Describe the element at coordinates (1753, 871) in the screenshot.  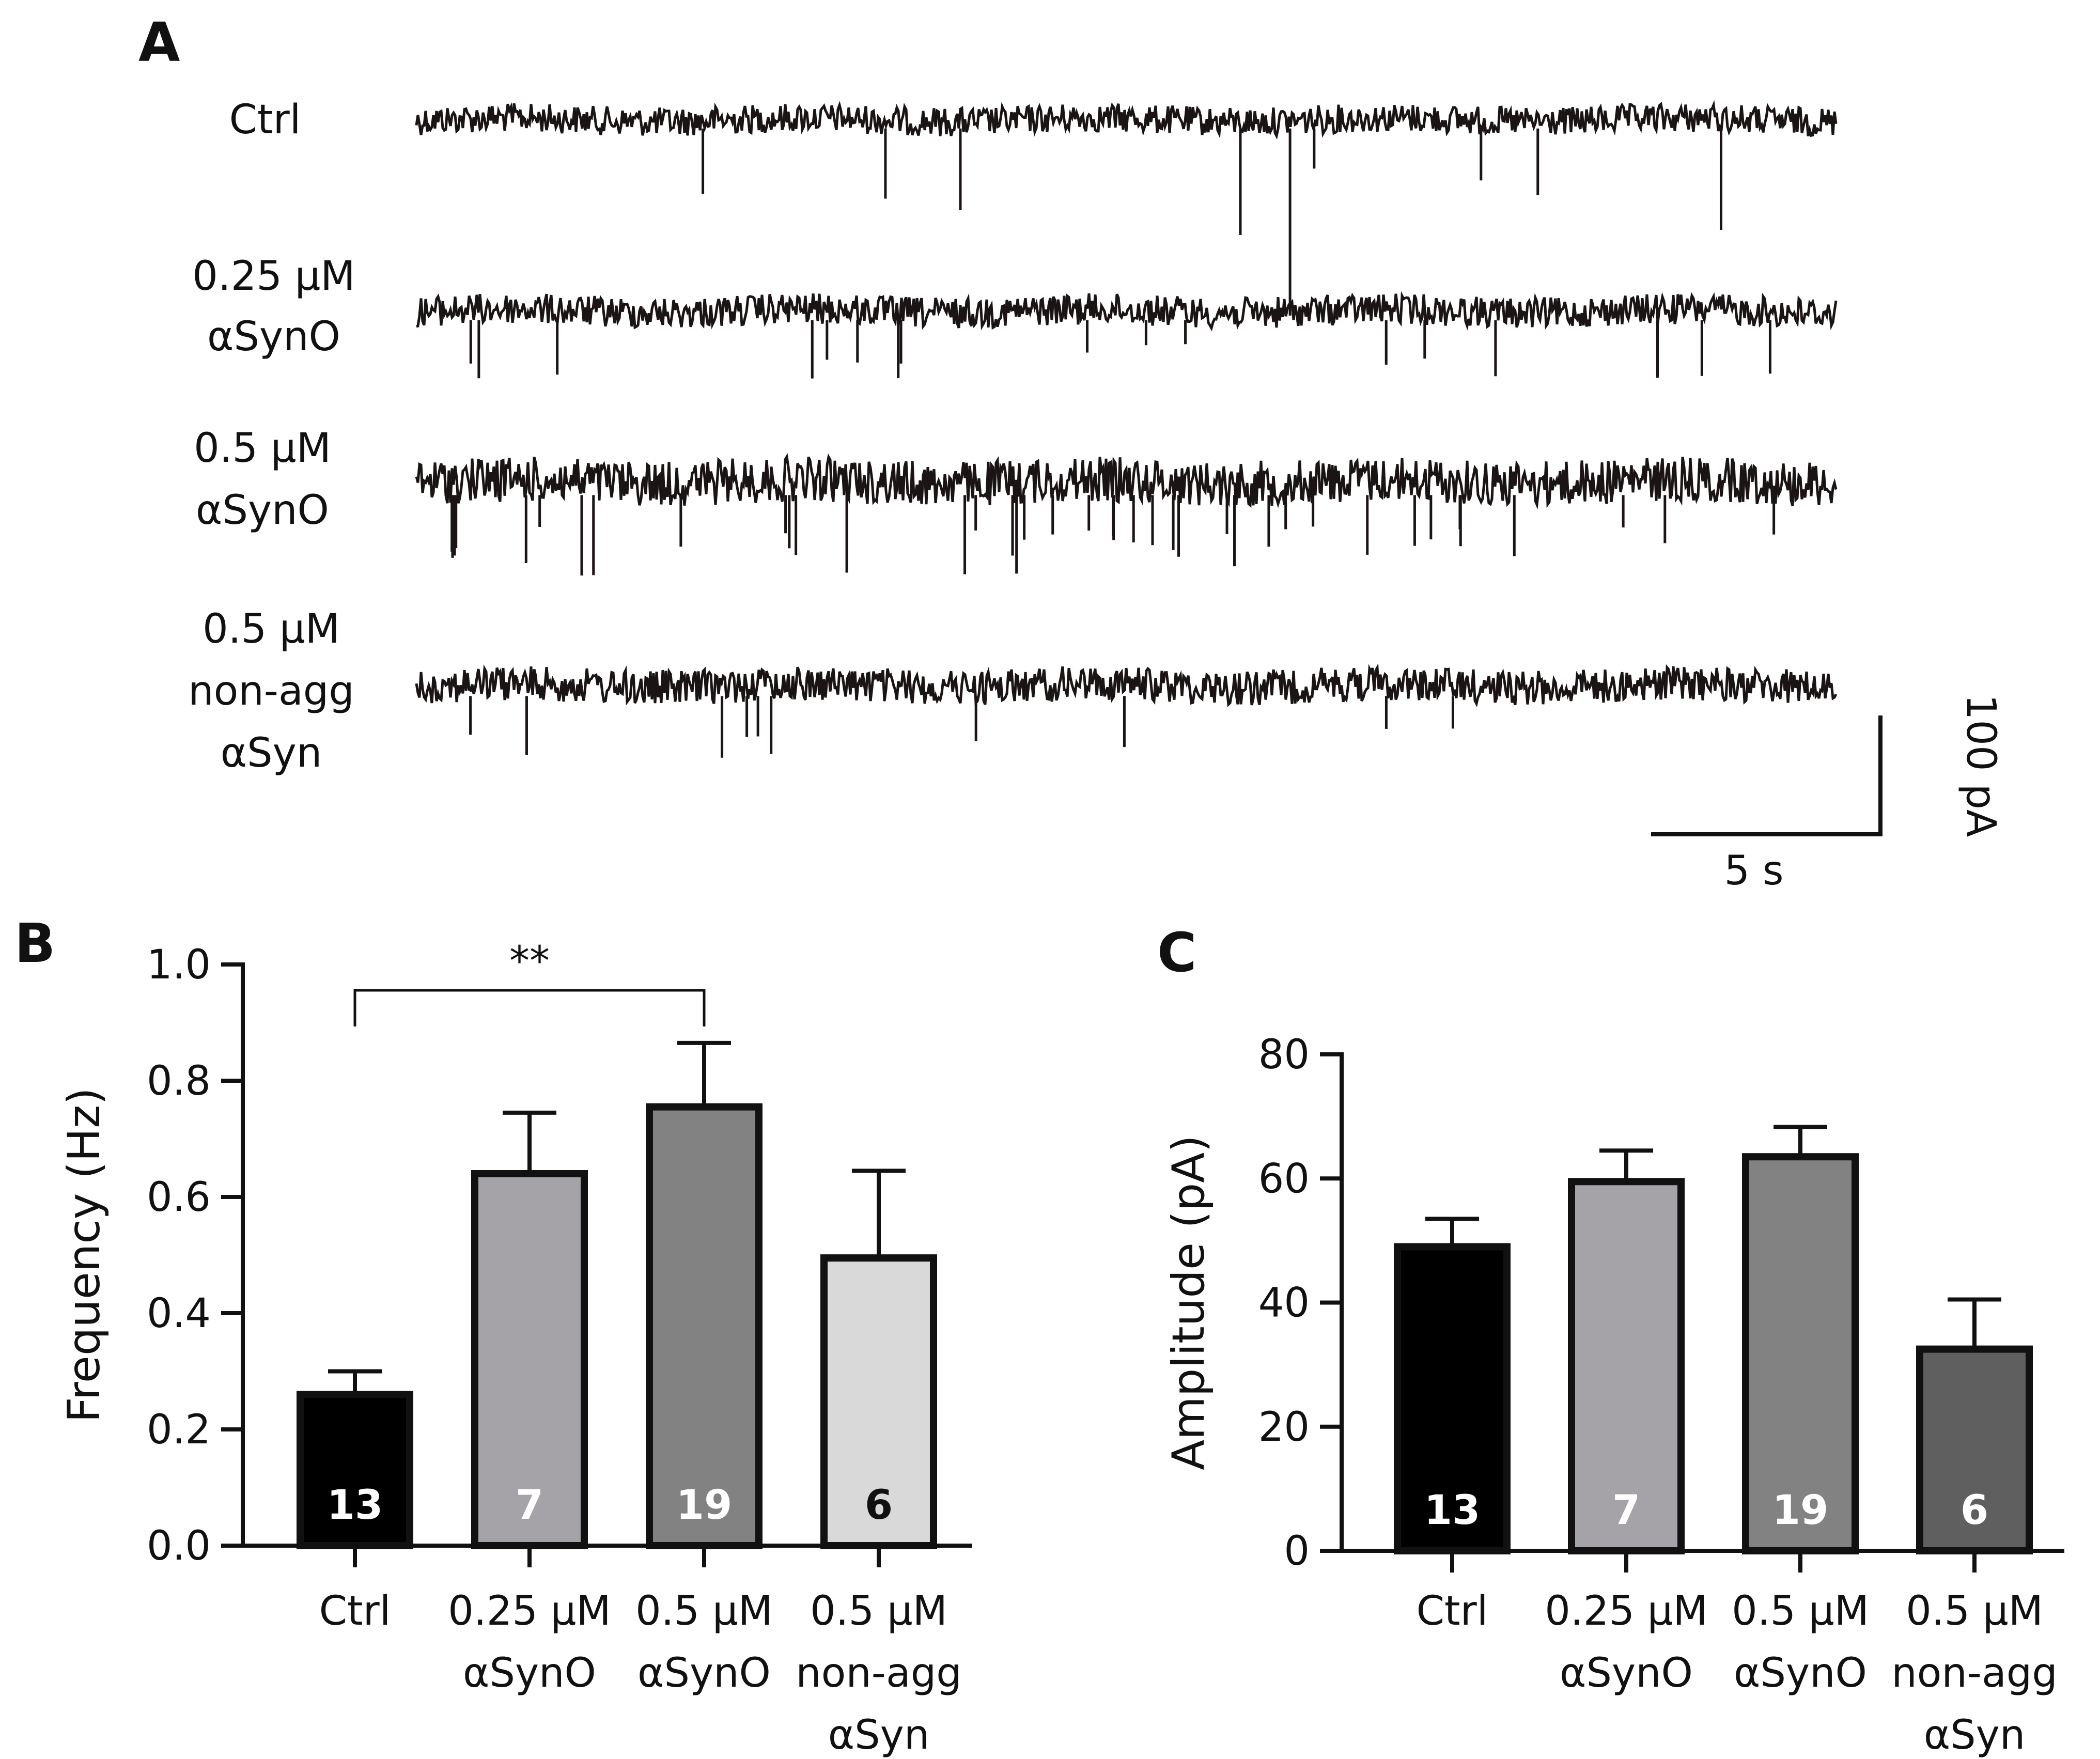
I see `scale-bar-x-label: 5 s` at that location.